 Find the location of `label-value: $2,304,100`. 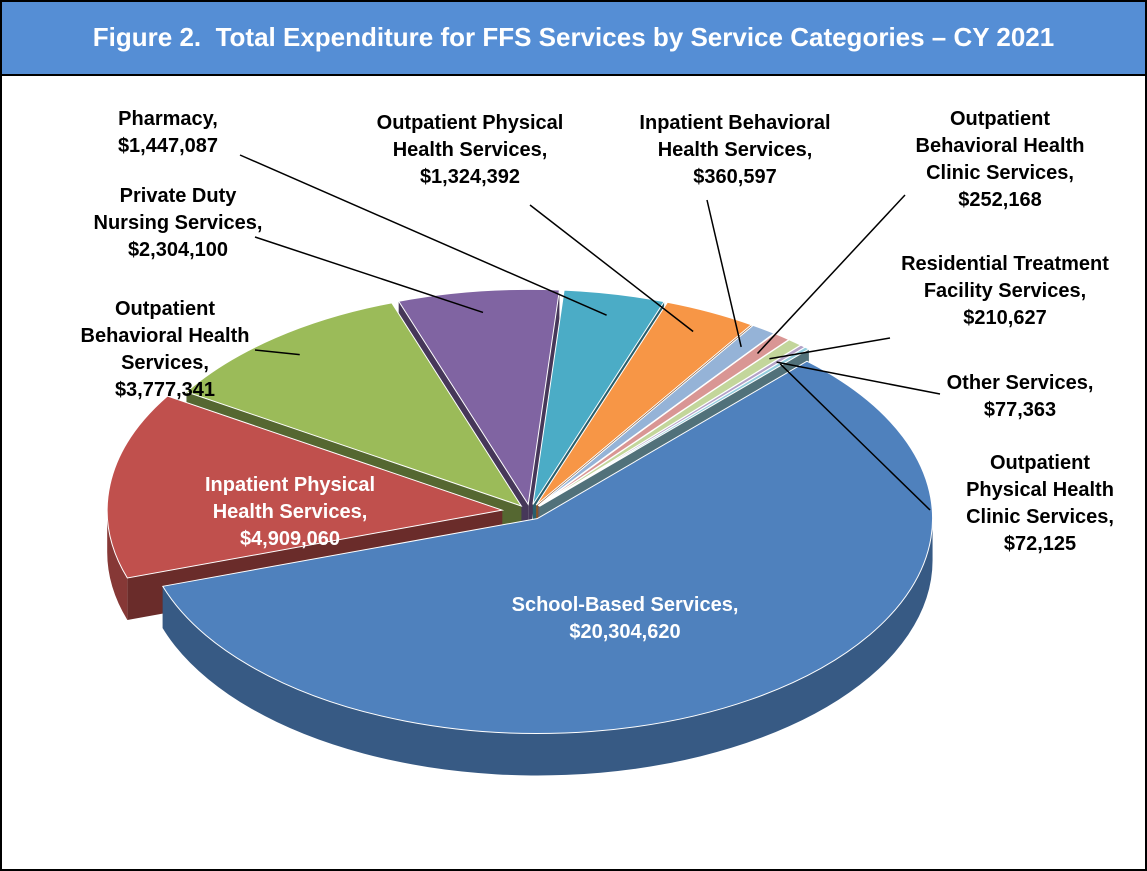

label-value: $2,304,100 is located at coordinates (178, 250).